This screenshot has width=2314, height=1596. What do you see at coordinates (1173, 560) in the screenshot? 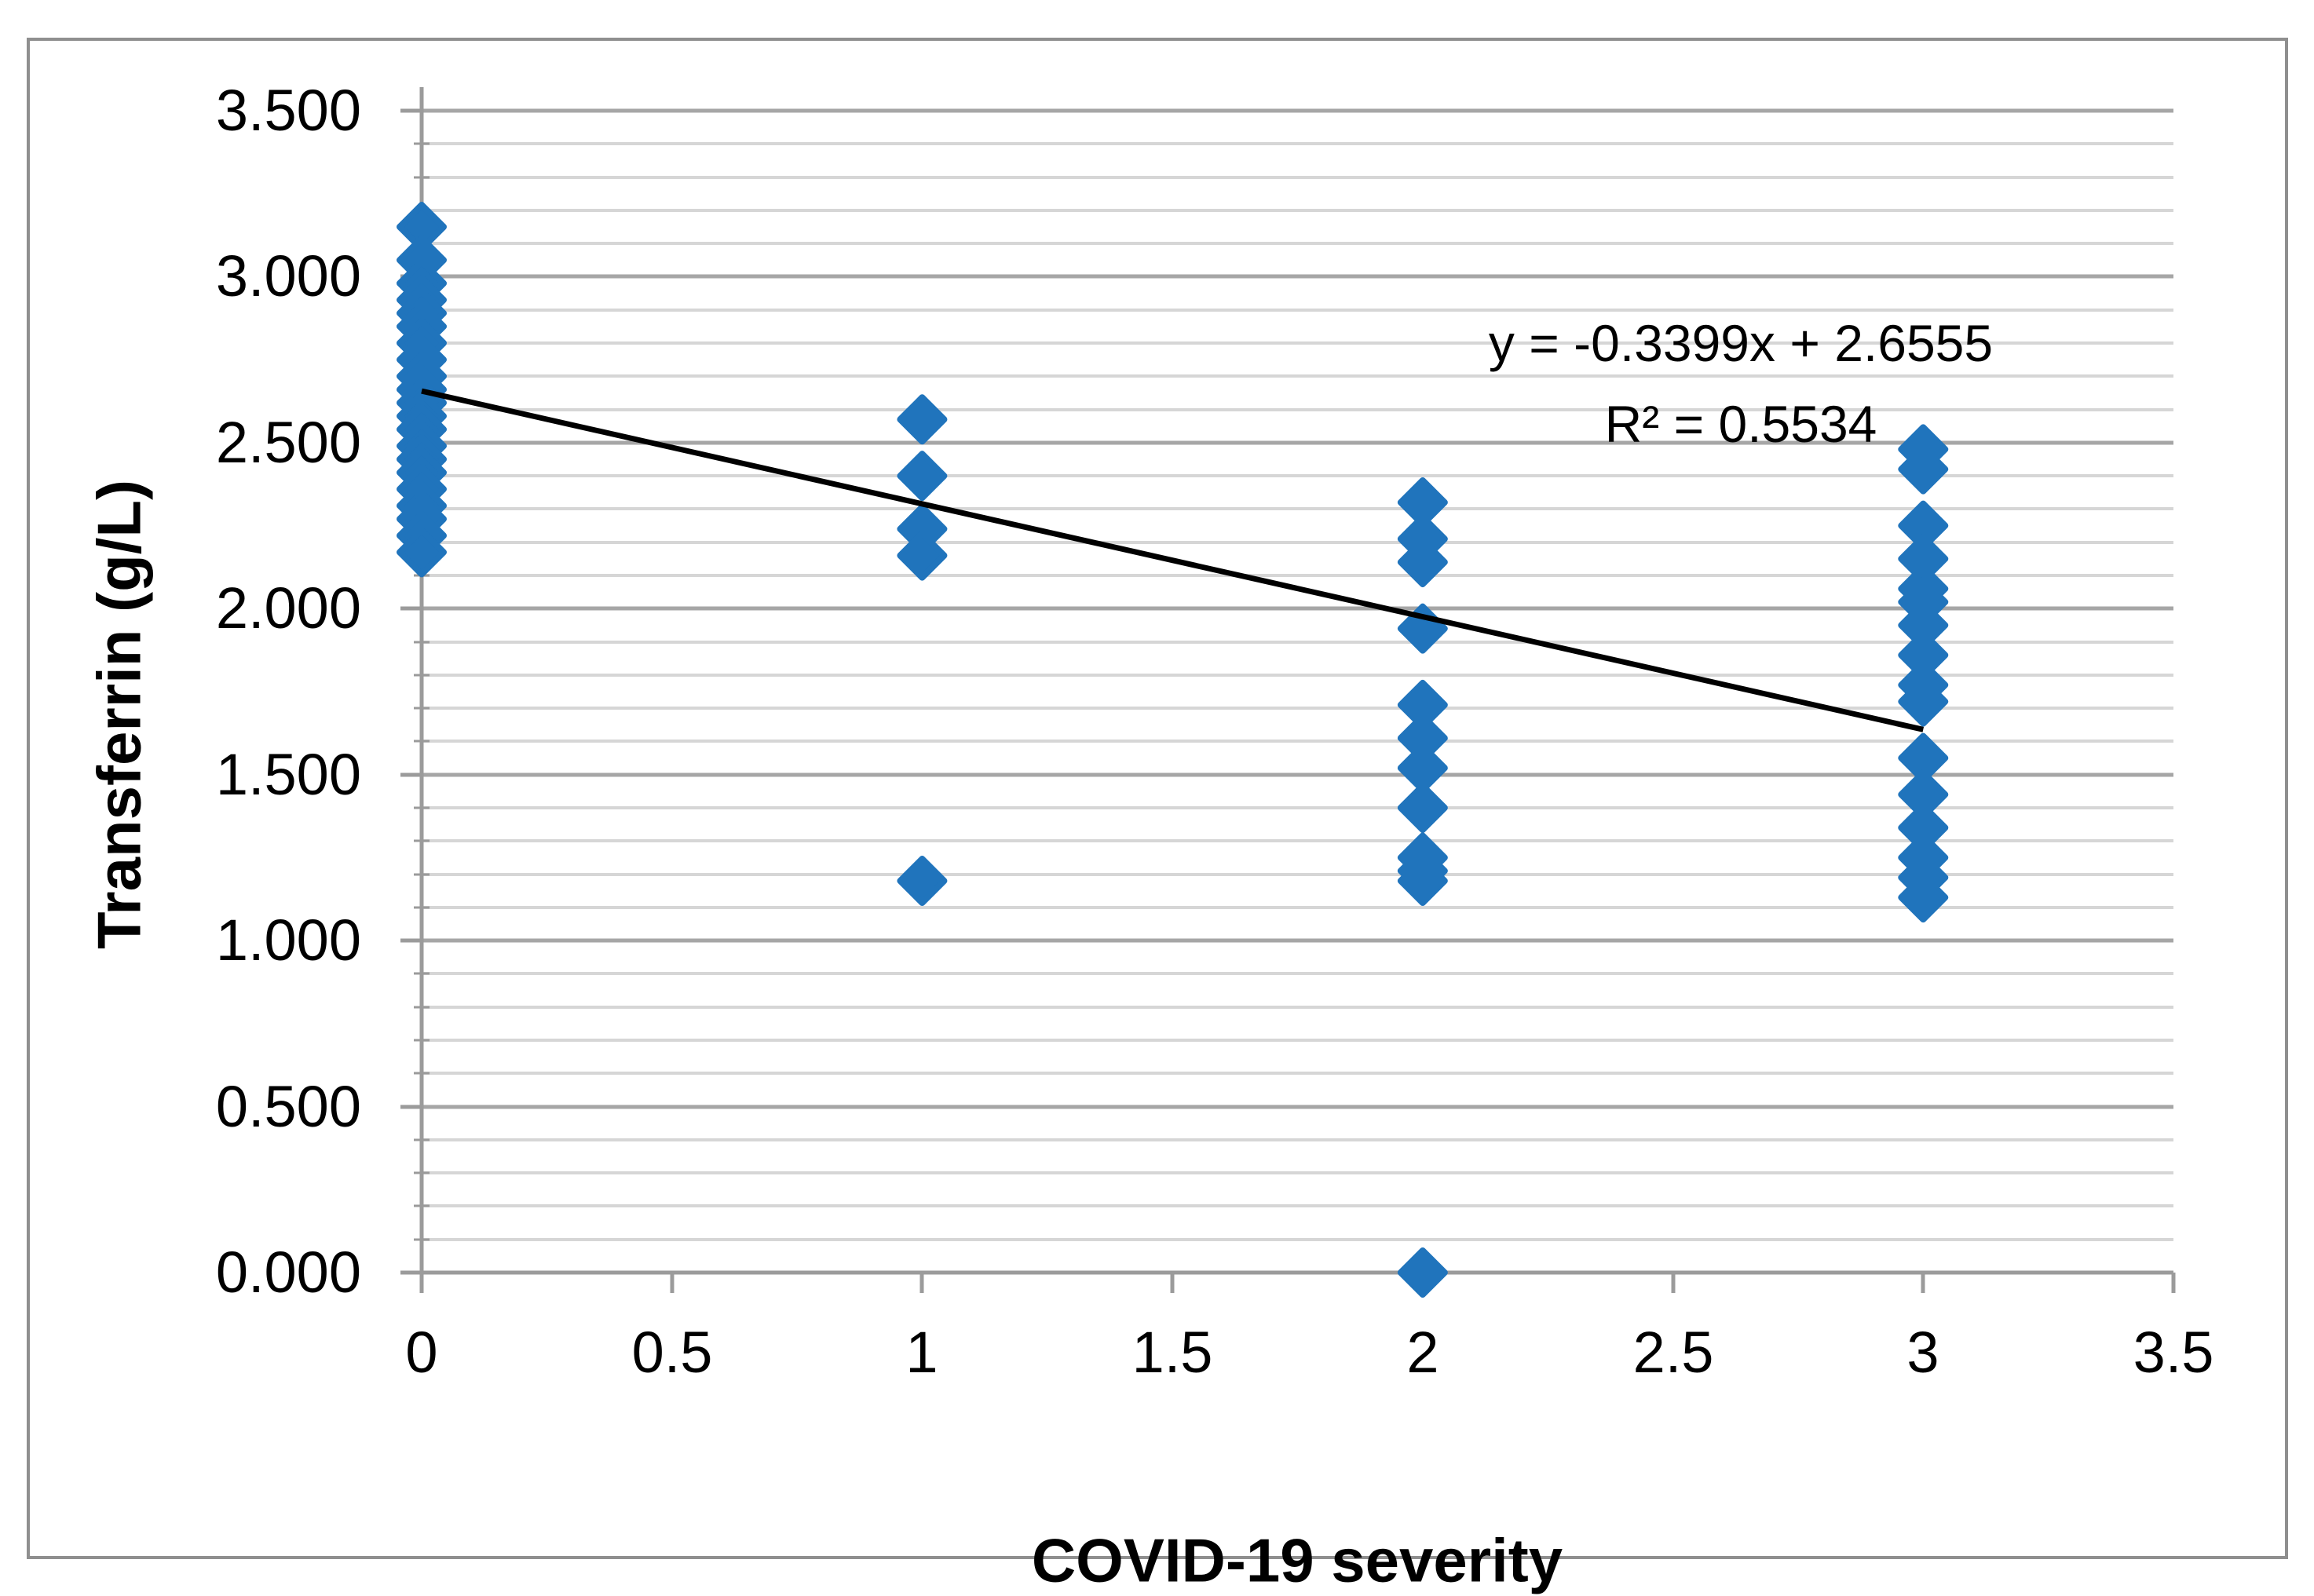
I see `trendline` at bounding box center [1173, 560].